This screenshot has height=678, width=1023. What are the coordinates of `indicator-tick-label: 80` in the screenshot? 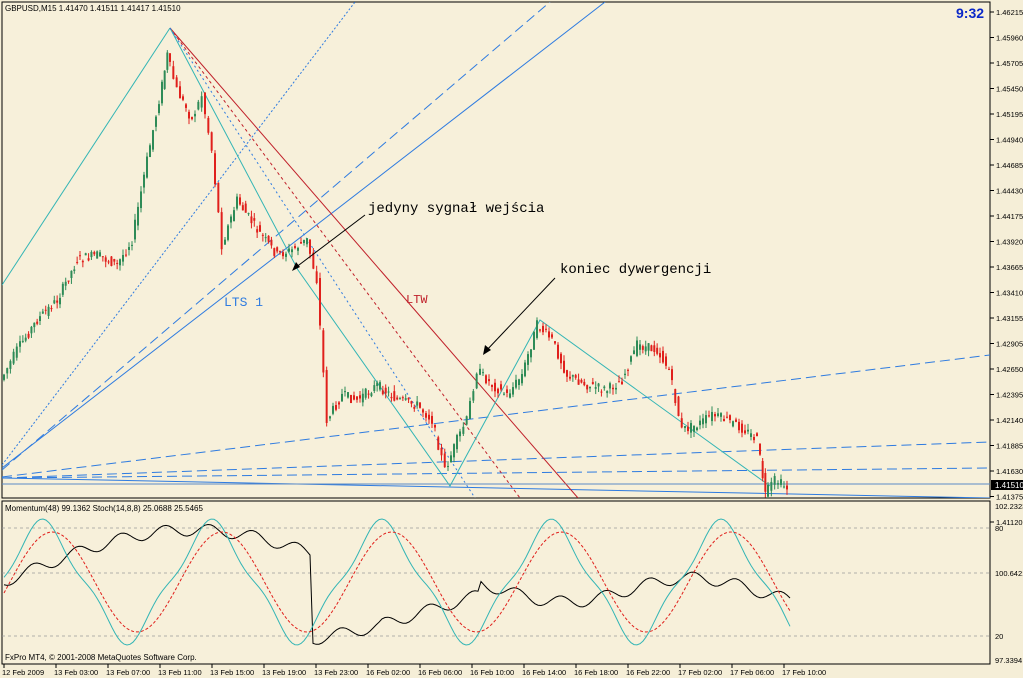 It's located at (999, 528).